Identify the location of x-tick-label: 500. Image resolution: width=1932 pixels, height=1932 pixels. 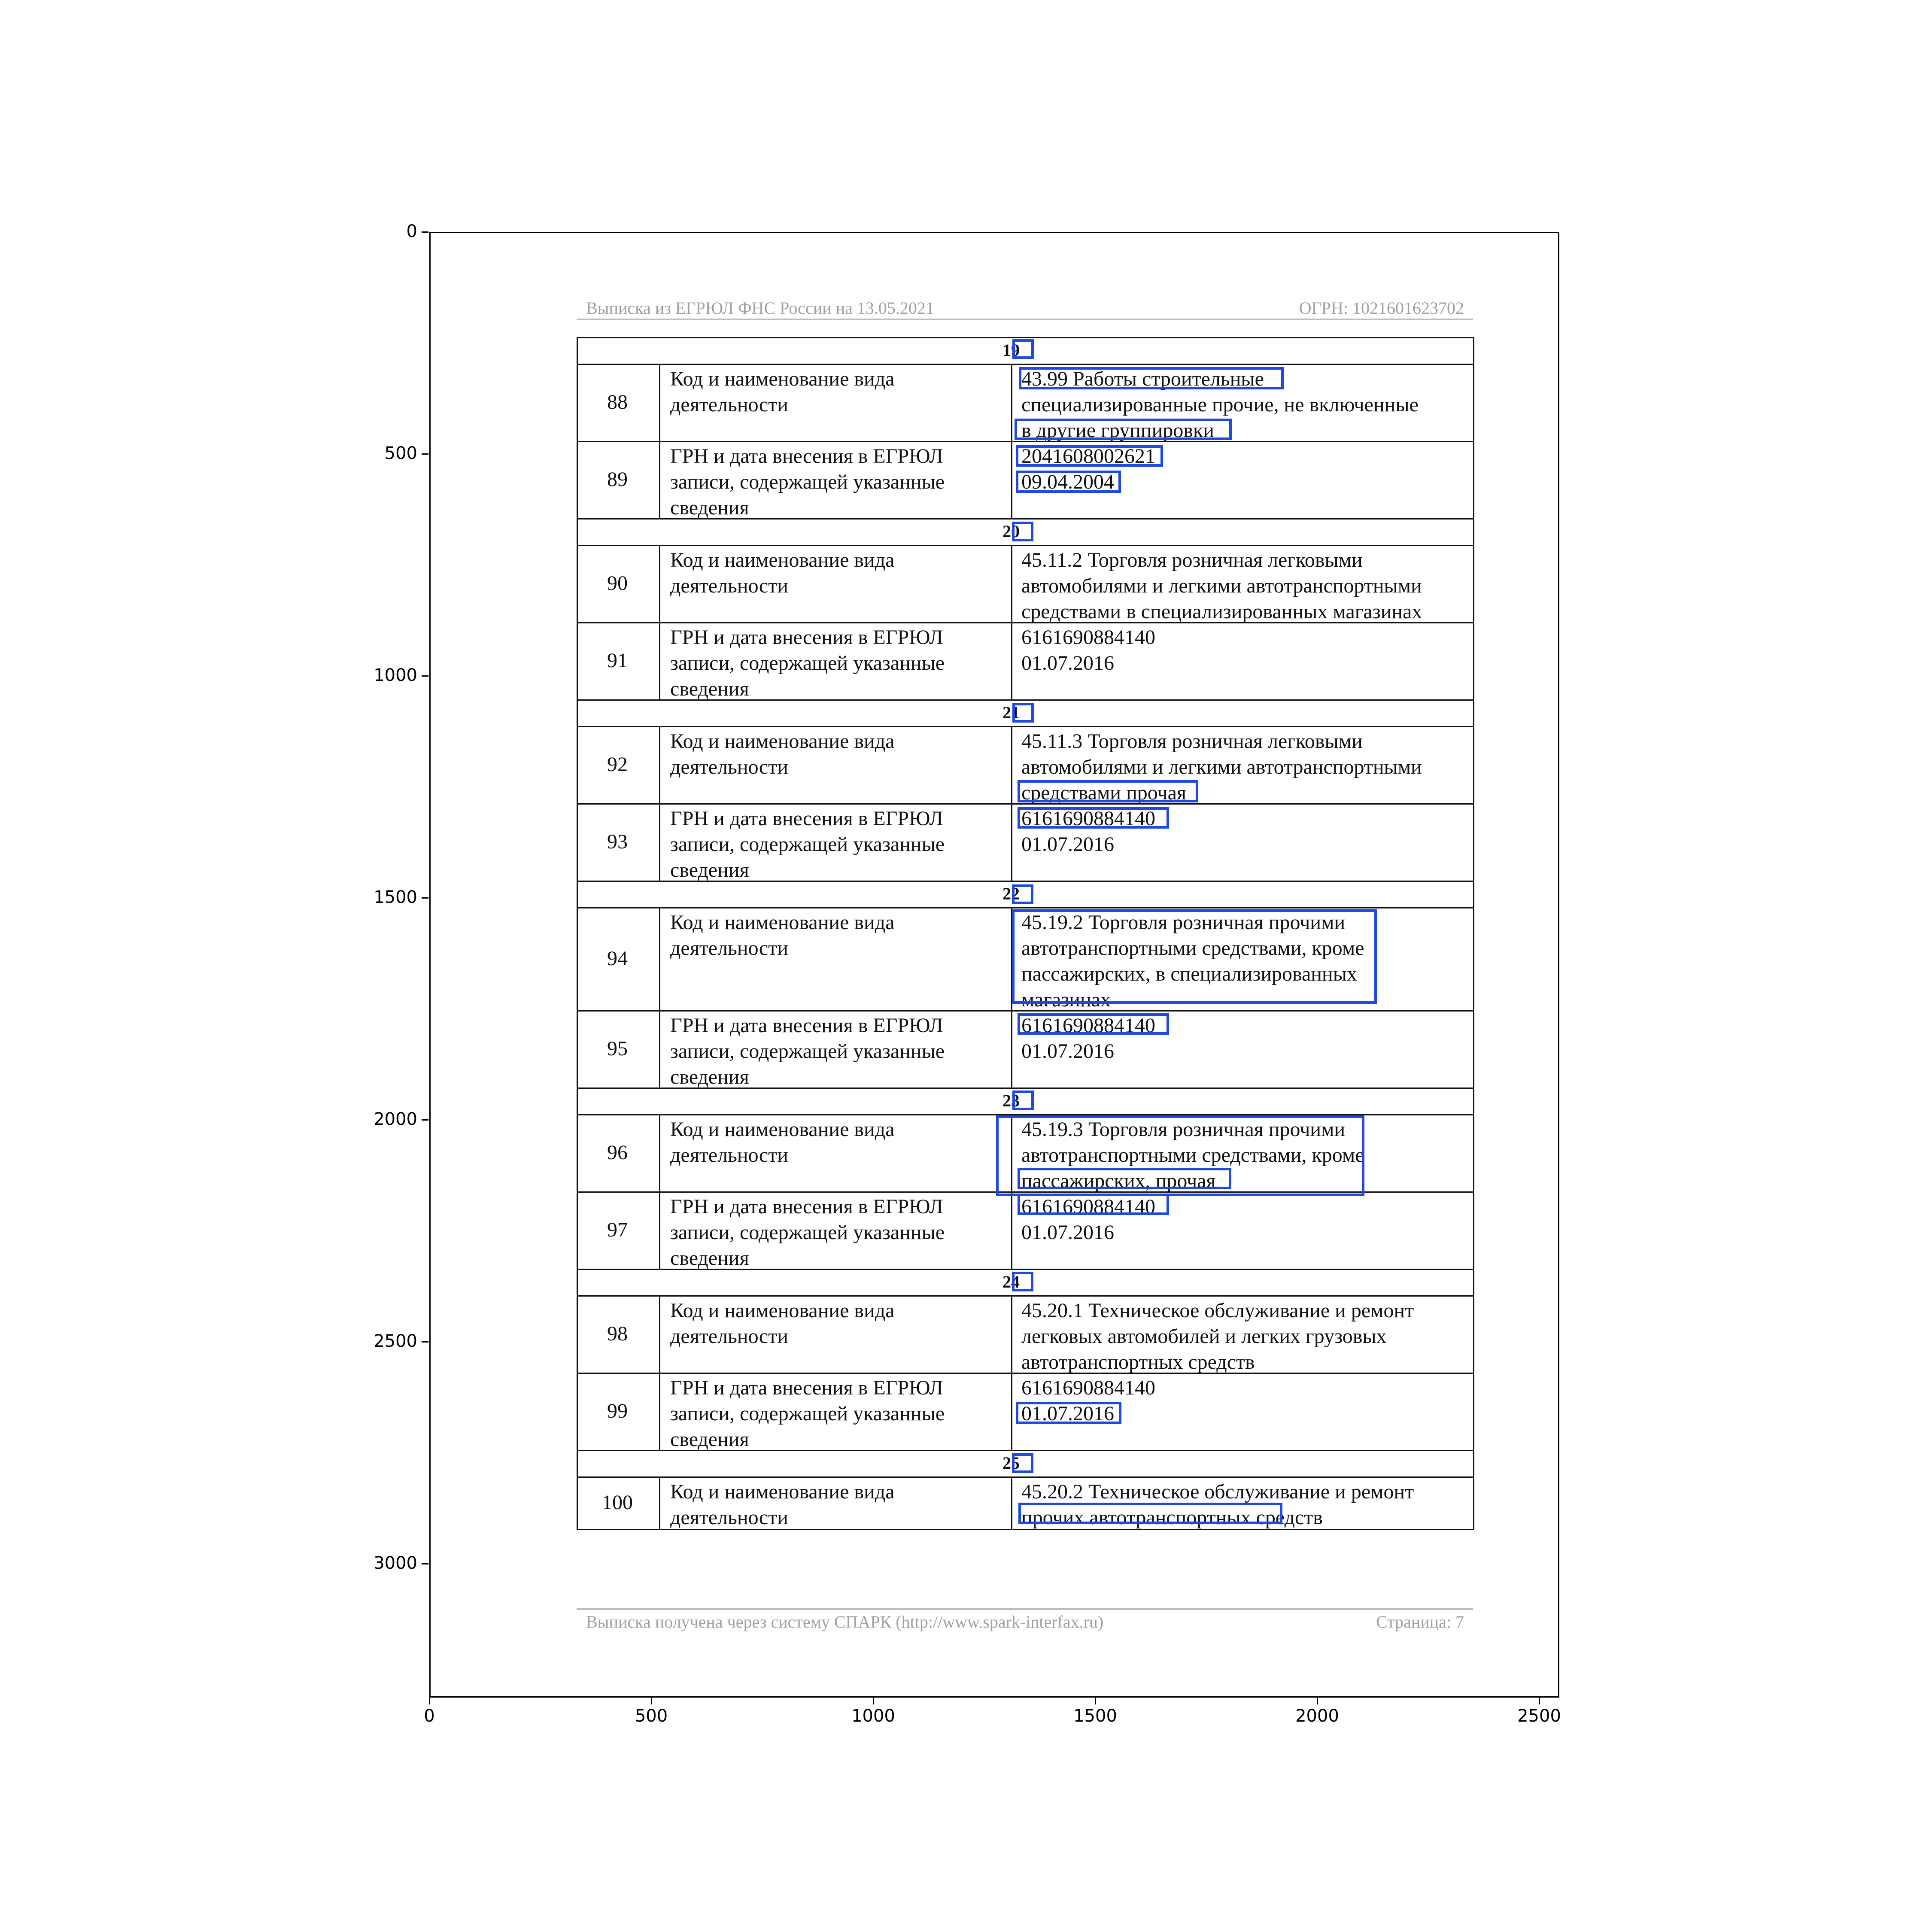
(651, 1716).